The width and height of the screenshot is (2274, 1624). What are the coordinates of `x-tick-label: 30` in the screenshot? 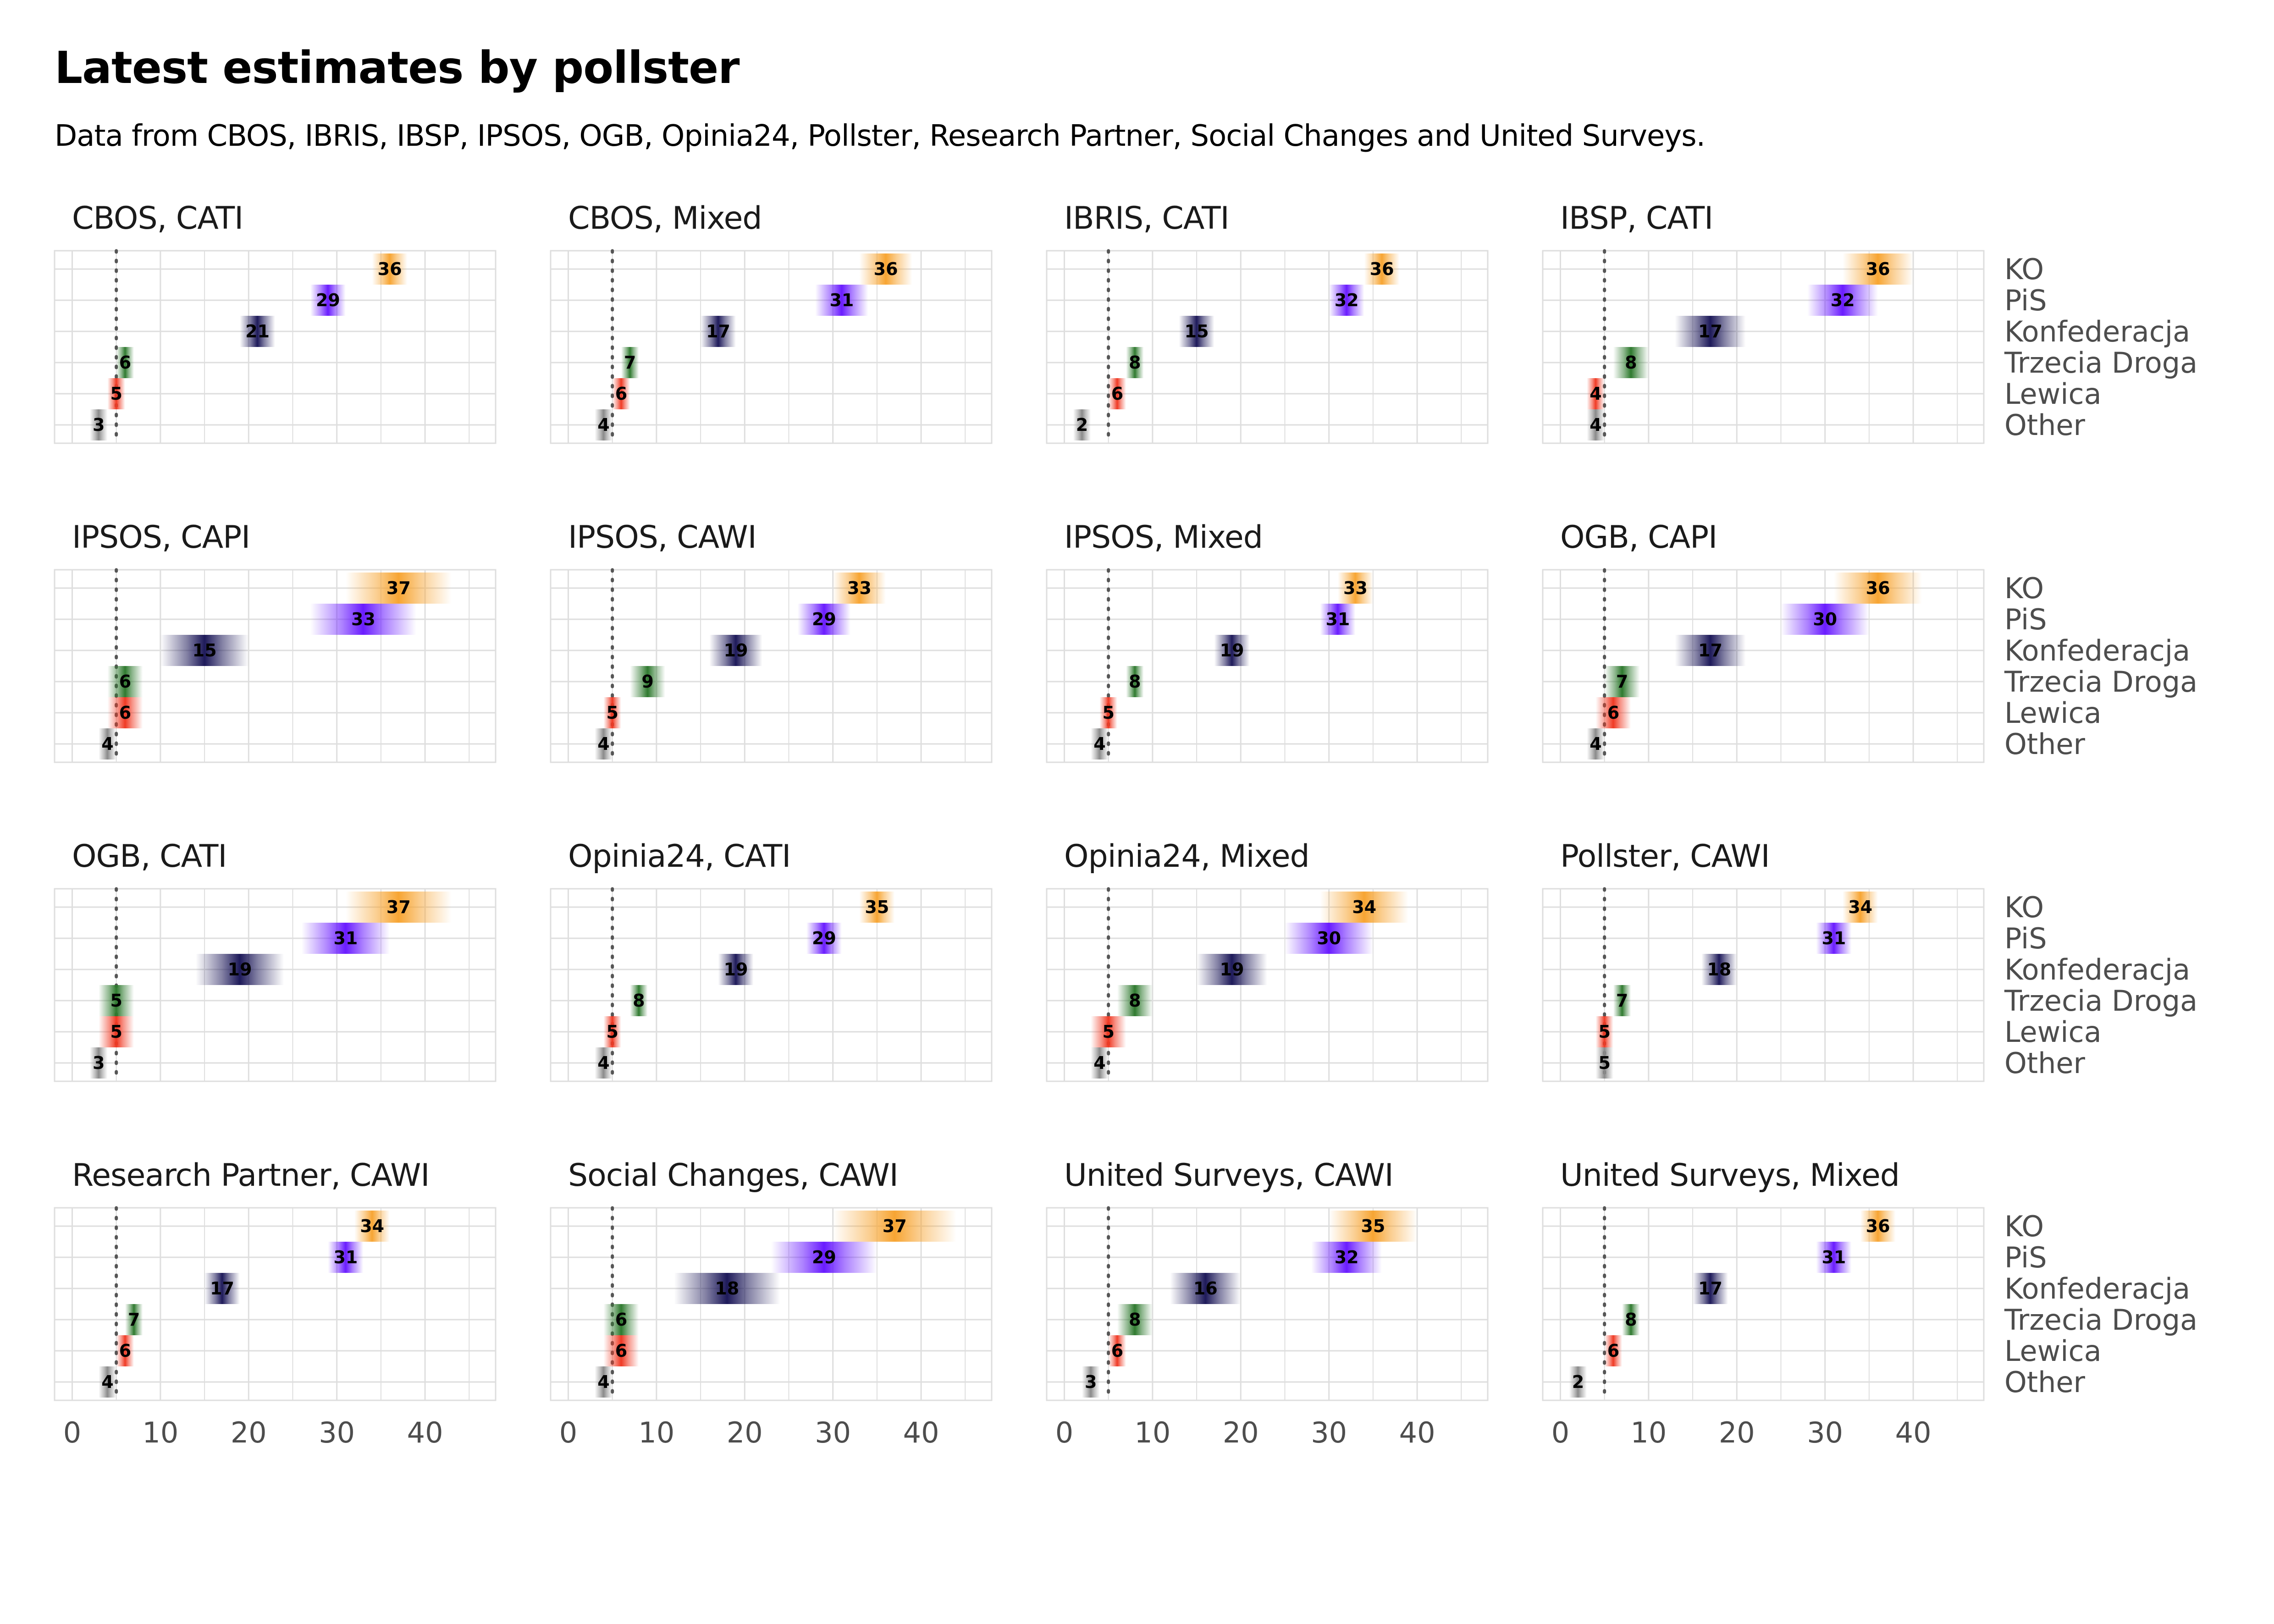 It's located at (833, 1432).